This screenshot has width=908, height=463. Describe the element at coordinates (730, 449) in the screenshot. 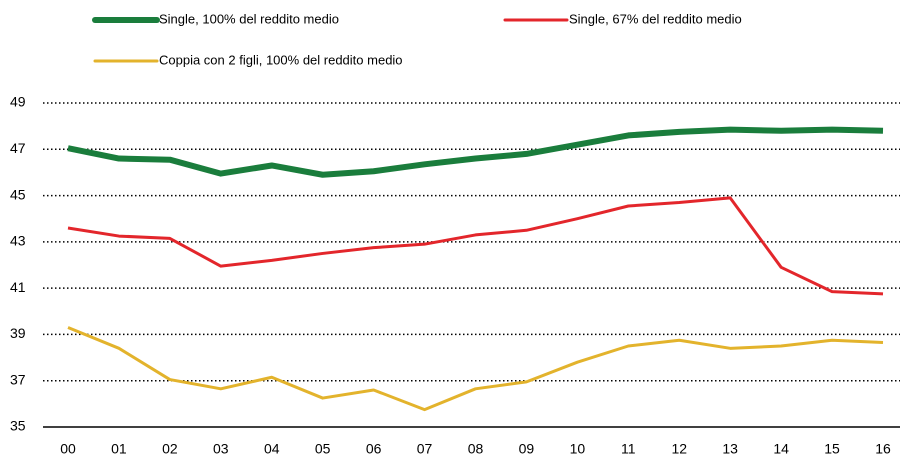

I see `x-tick-label: 13` at that location.